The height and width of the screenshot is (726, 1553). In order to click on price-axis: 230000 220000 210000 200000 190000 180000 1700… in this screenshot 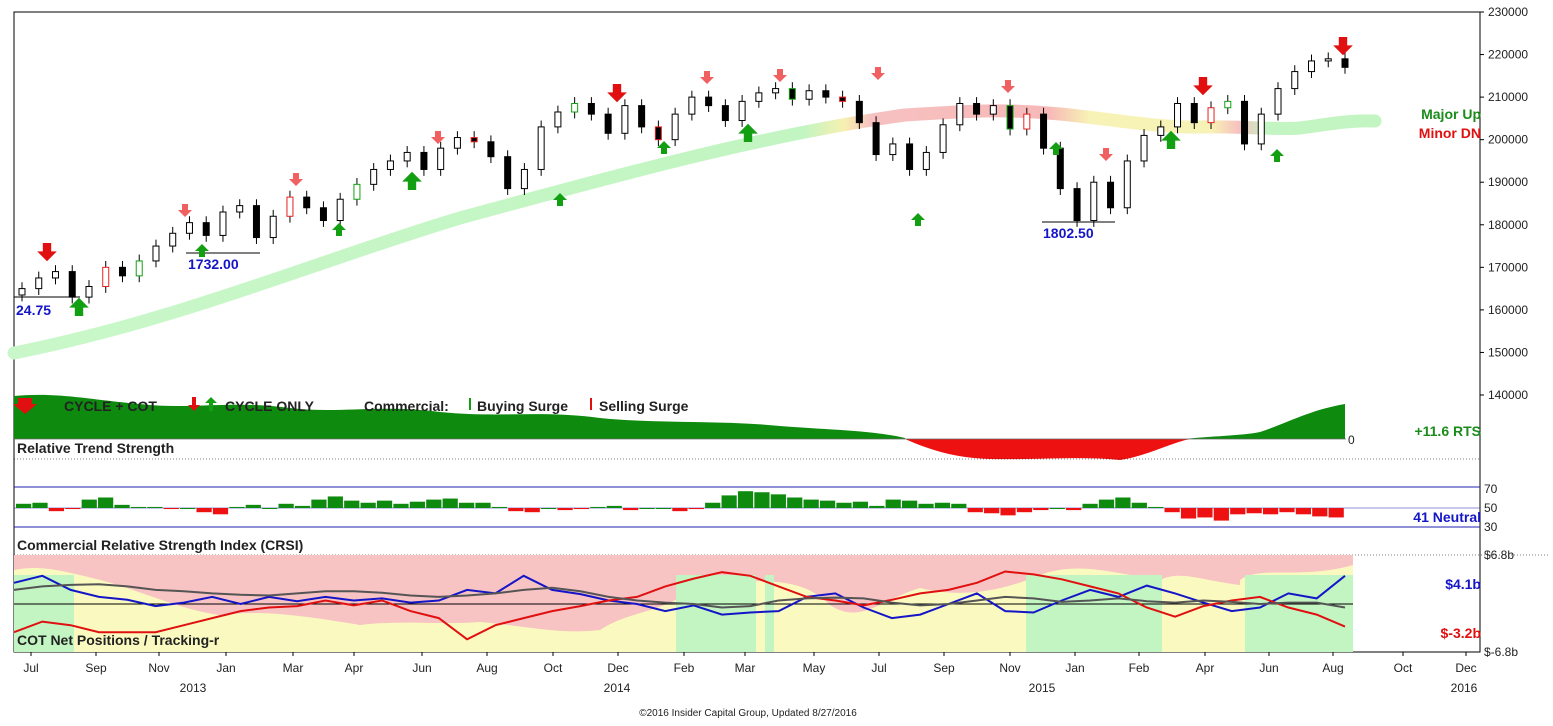, I will do `click(1504, 203)`.